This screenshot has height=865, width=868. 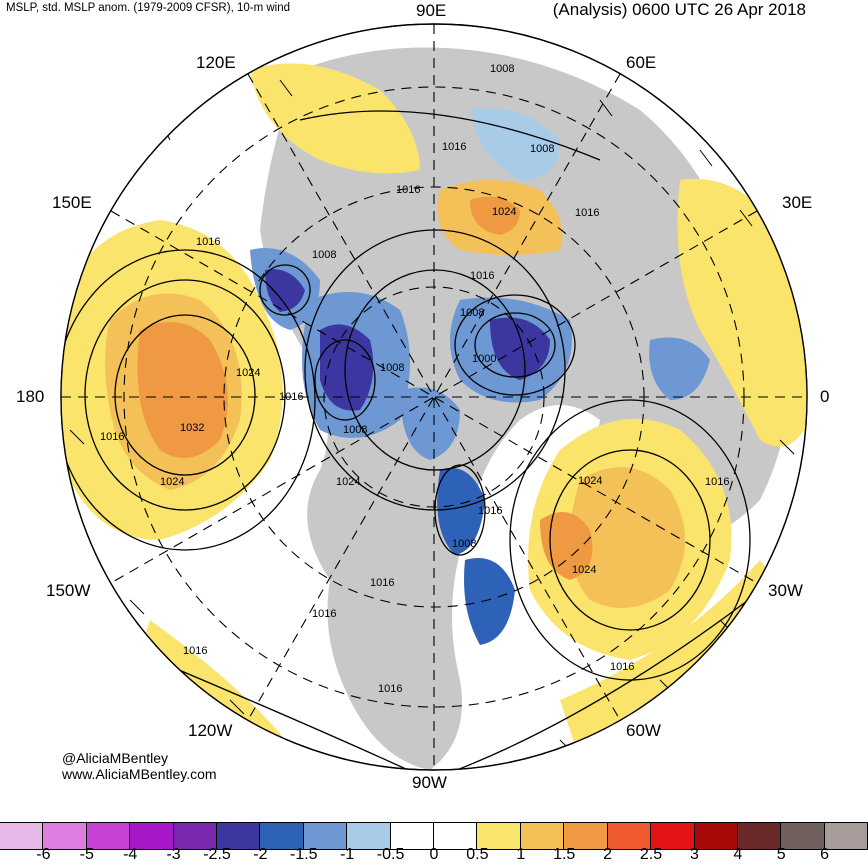 I want to click on atlantic-high-mid, so click(x=627, y=537).